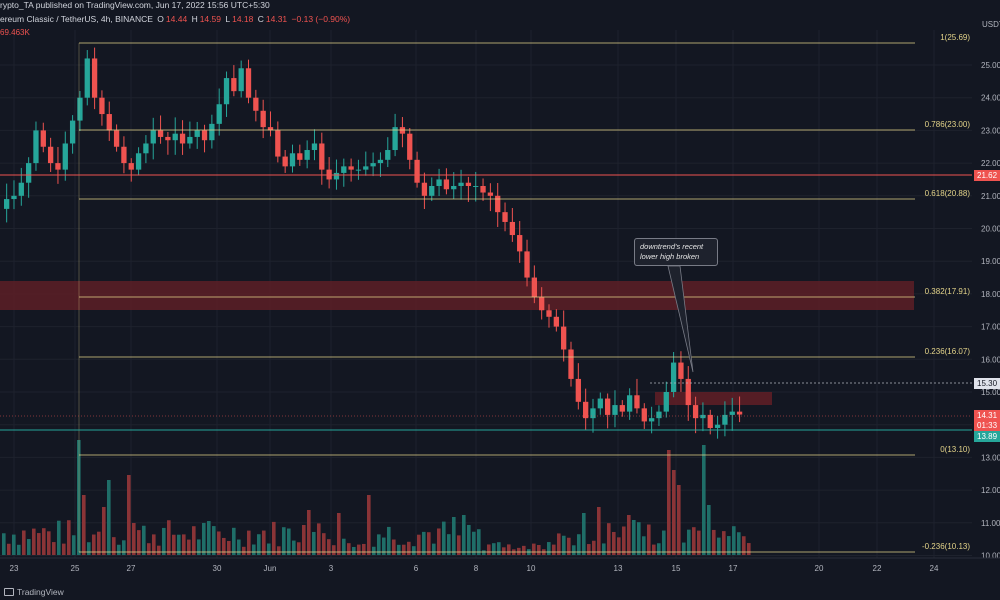  I want to click on high-value: 14.59, so click(210, 19).